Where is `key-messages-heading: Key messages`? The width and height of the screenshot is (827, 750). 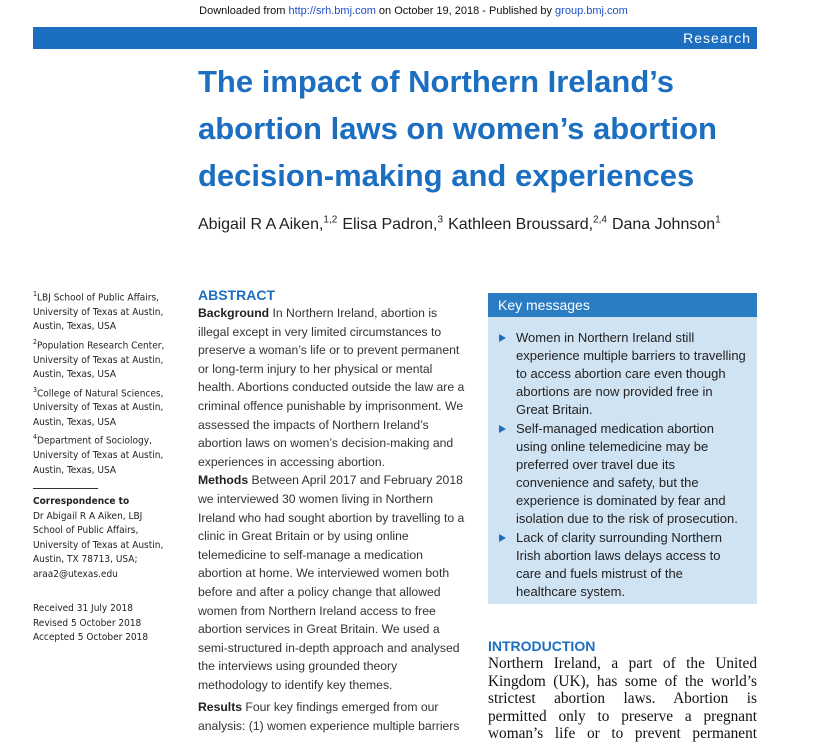
key-messages-heading: Key messages is located at coordinates (622, 305).